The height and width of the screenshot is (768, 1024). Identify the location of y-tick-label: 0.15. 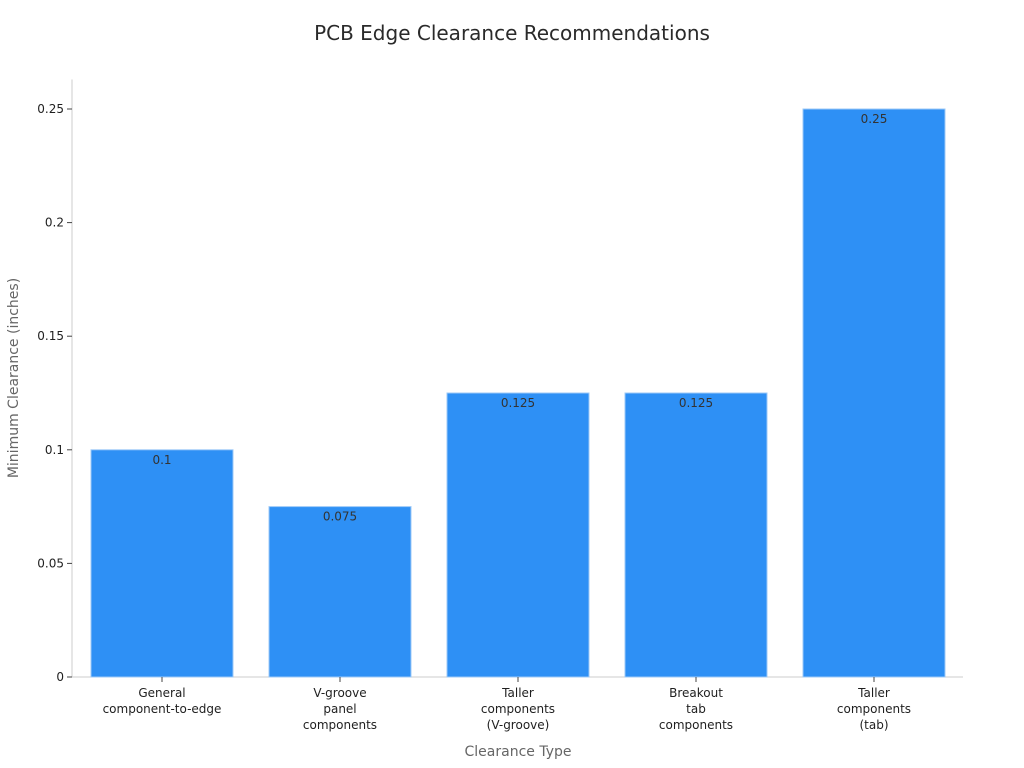
(50, 336).